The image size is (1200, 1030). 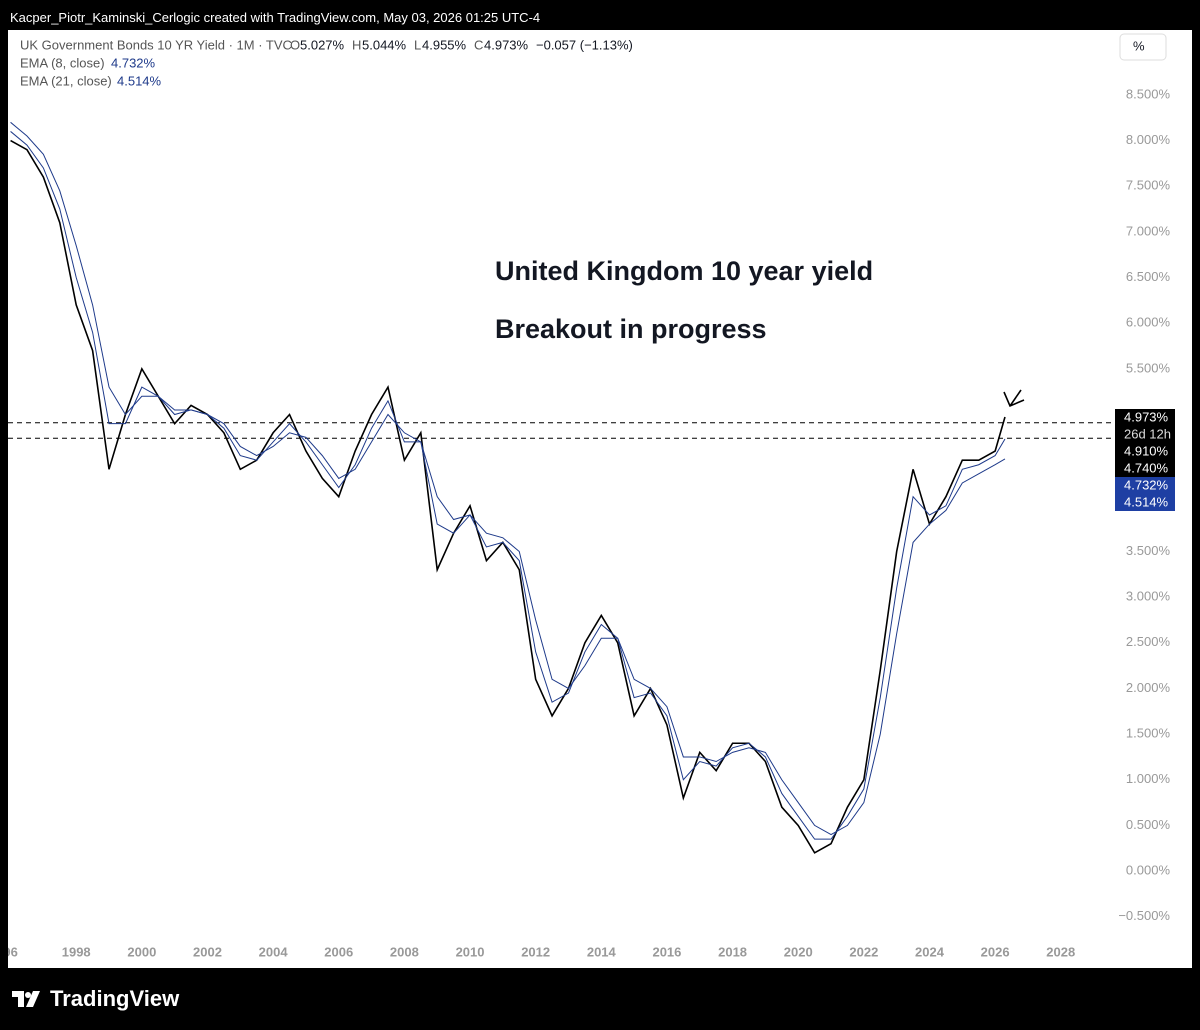 I want to click on x-tick-label: 2024, so click(x=930, y=951).